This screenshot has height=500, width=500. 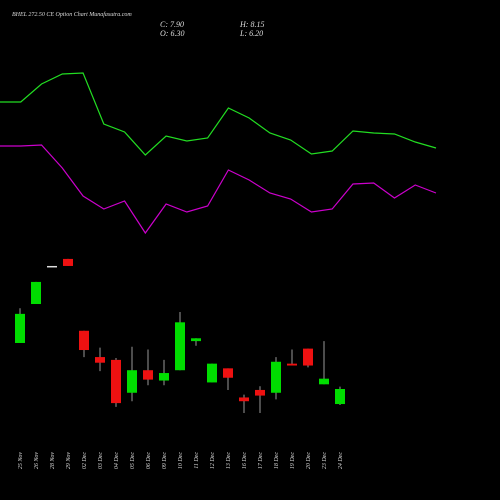 What do you see at coordinates (85, 460) in the screenshot?
I see `x-tick-label: 02 Dec` at bounding box center [85, 460].